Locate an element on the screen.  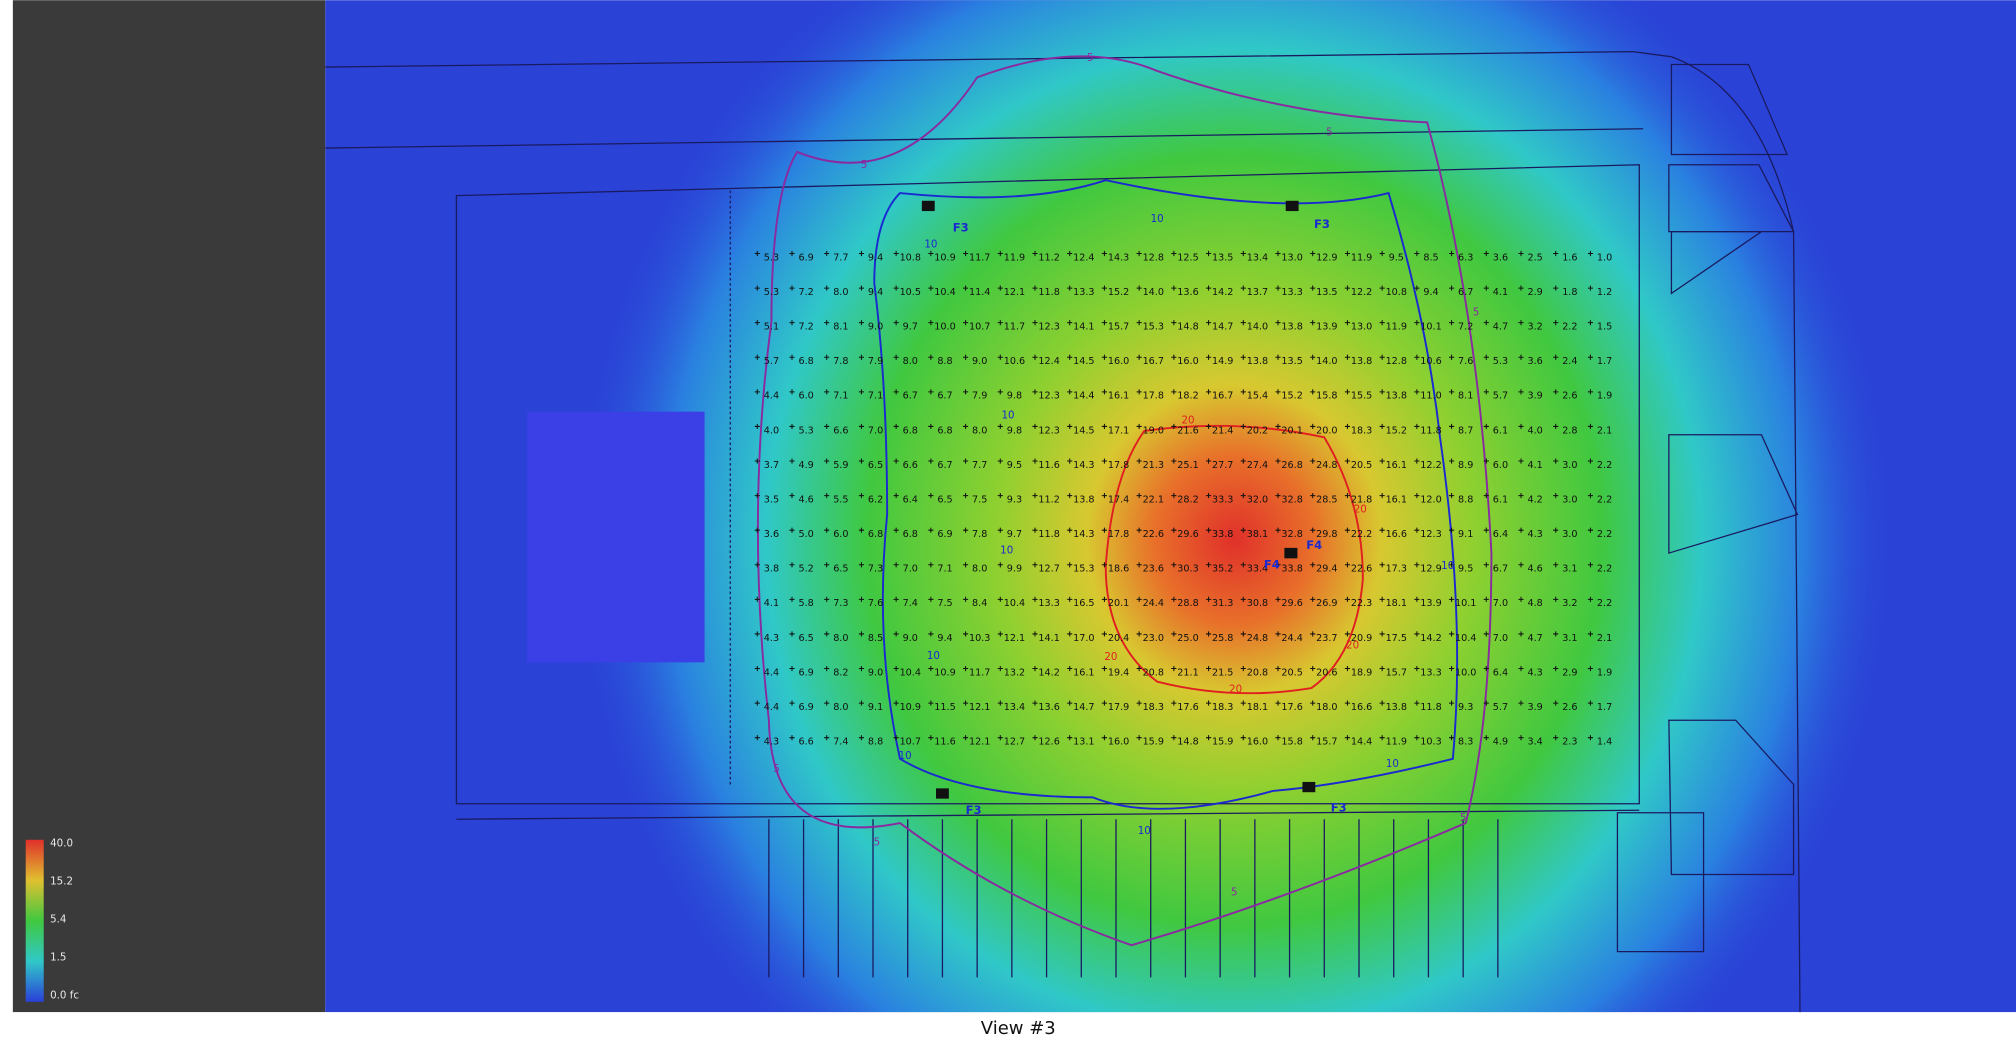
grid-value: 3.0 is located at coordinates (1569, 465).